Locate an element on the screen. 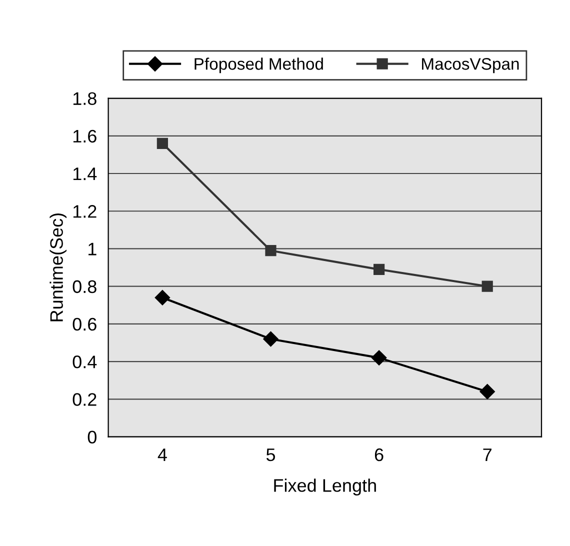 The height and width of the screenshot is (546, 570). y-tick-label: 0.2 is located at coordinates (84, 399).